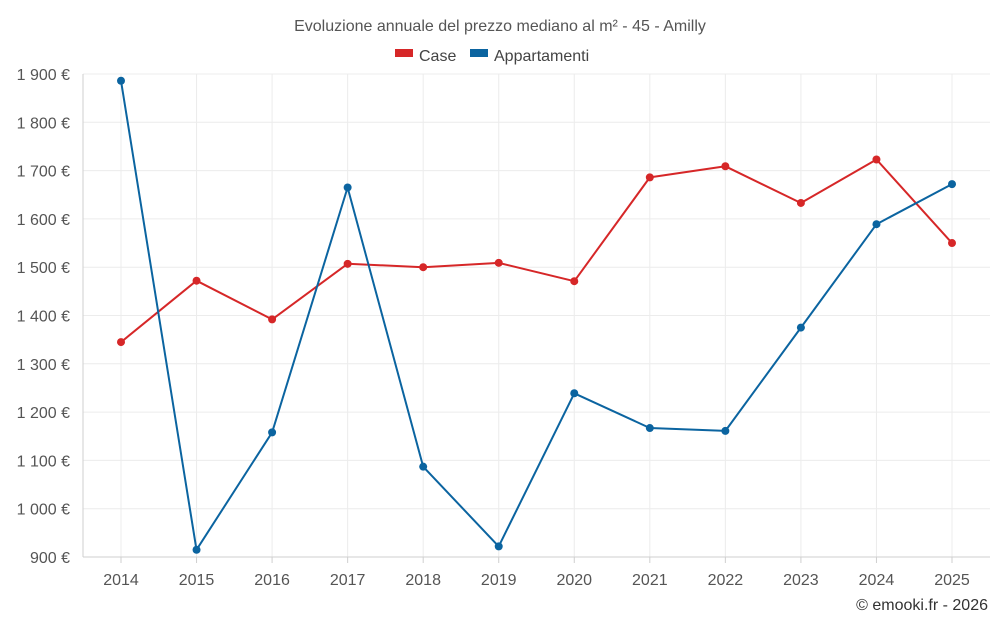  Describe the element at coordinates (726, 580) in the screenshot. I see `x-tick-label: 2022` at that location.